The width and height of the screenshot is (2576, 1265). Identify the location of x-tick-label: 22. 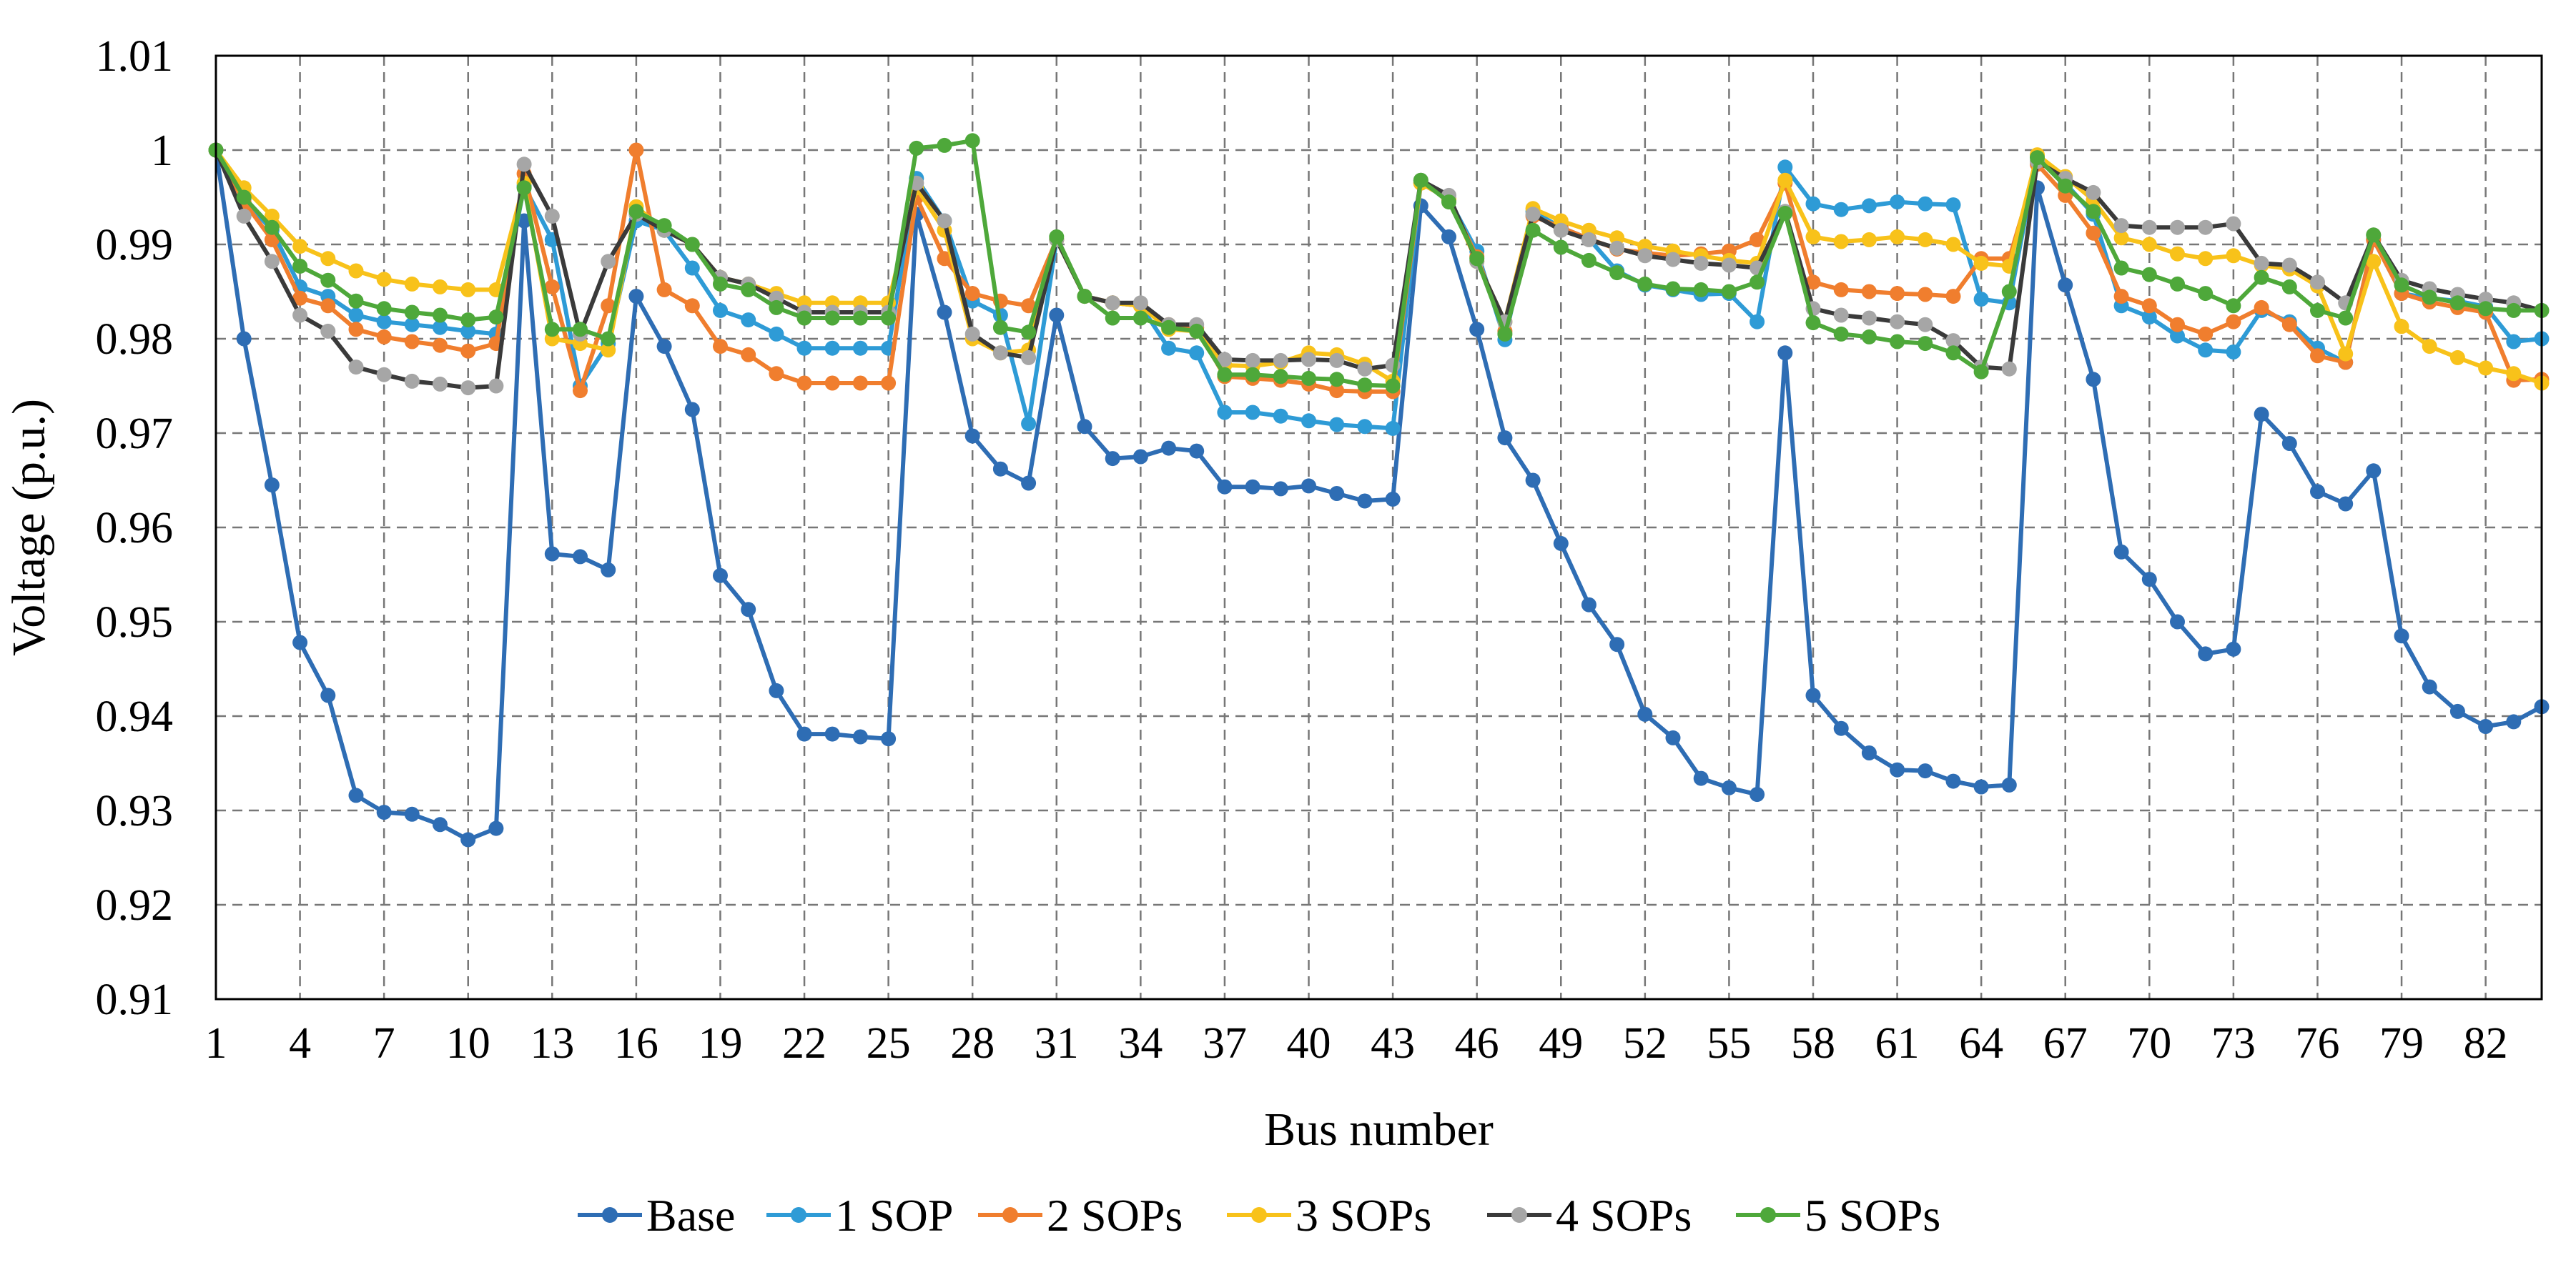
(804, 1043).